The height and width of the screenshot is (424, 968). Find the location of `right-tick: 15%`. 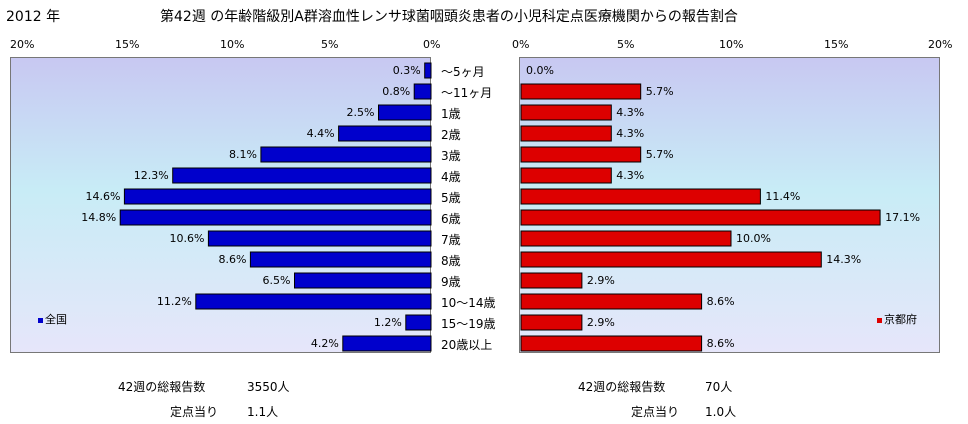

right-tick: 15% is located at coordinates (836, 44).